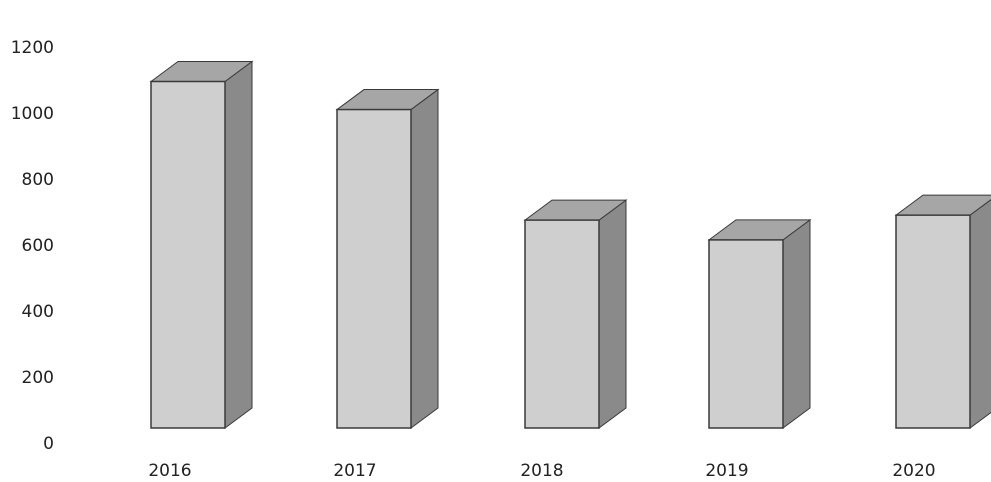  What do you see at coordinates (354, 471) in the screenshot?
I see `x-tick-label: 2017` at bounding box center [354, 471].